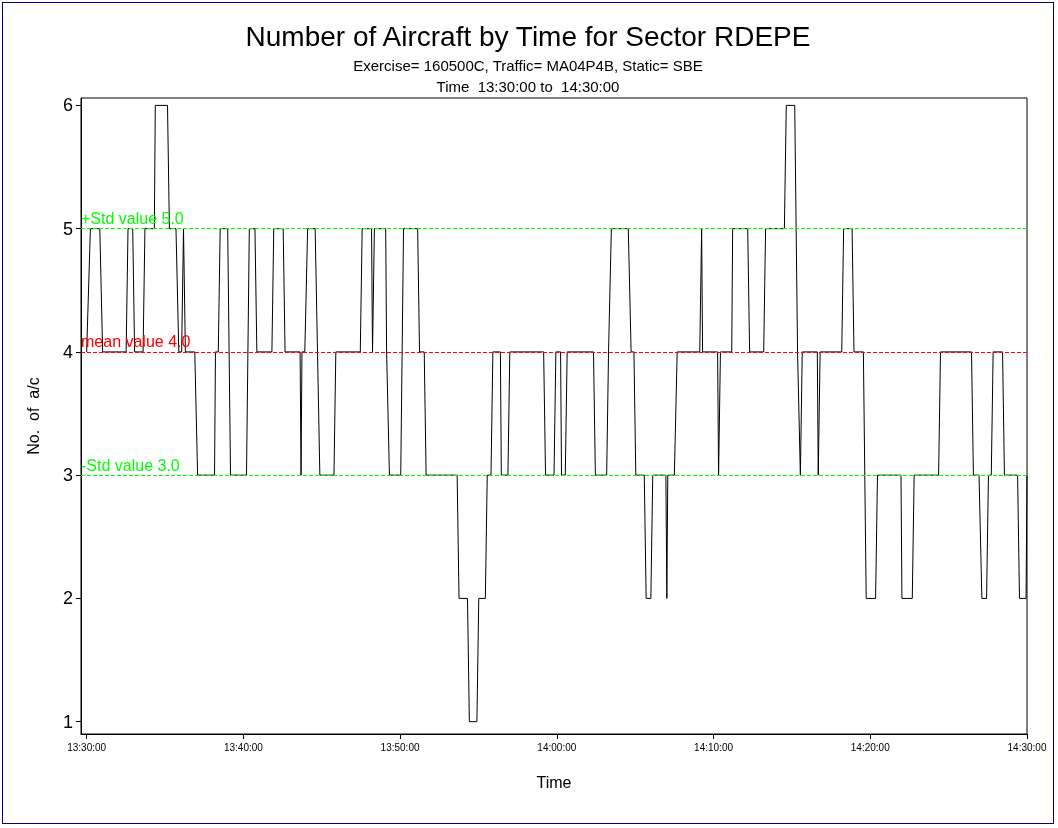 This screenshot has height=828, width=1058. Describe the element at coordinates (67, 598) in the screenshot. I see `y-tick-label: 2` at that location.